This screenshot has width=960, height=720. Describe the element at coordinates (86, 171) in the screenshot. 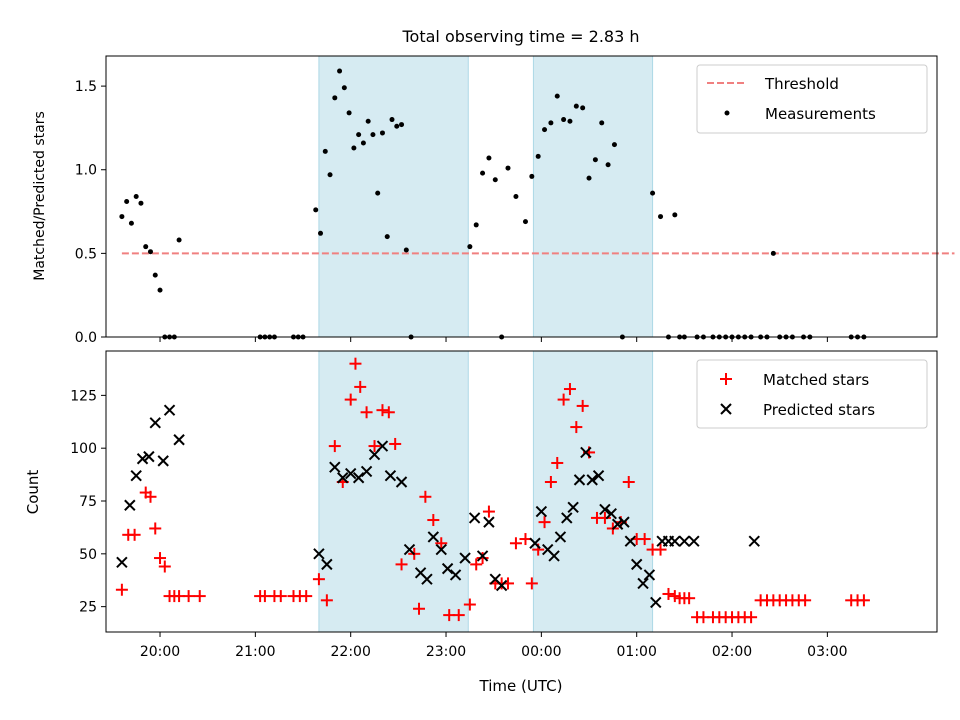

I see `y-tick-label: 1.0` at that location.